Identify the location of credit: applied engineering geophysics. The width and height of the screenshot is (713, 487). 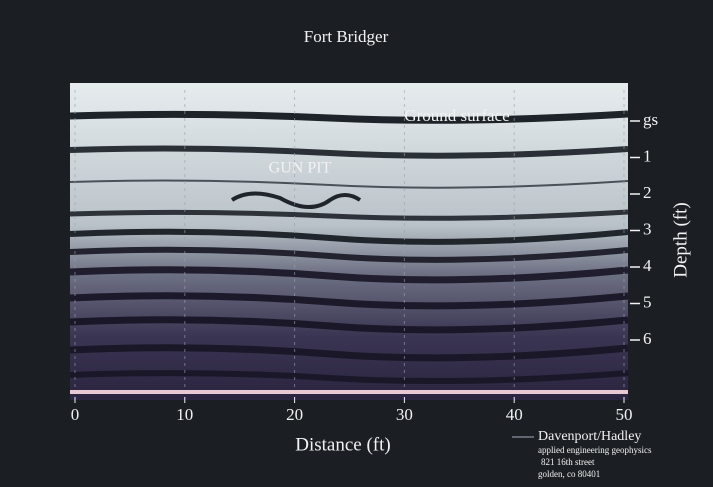
(595, 450).